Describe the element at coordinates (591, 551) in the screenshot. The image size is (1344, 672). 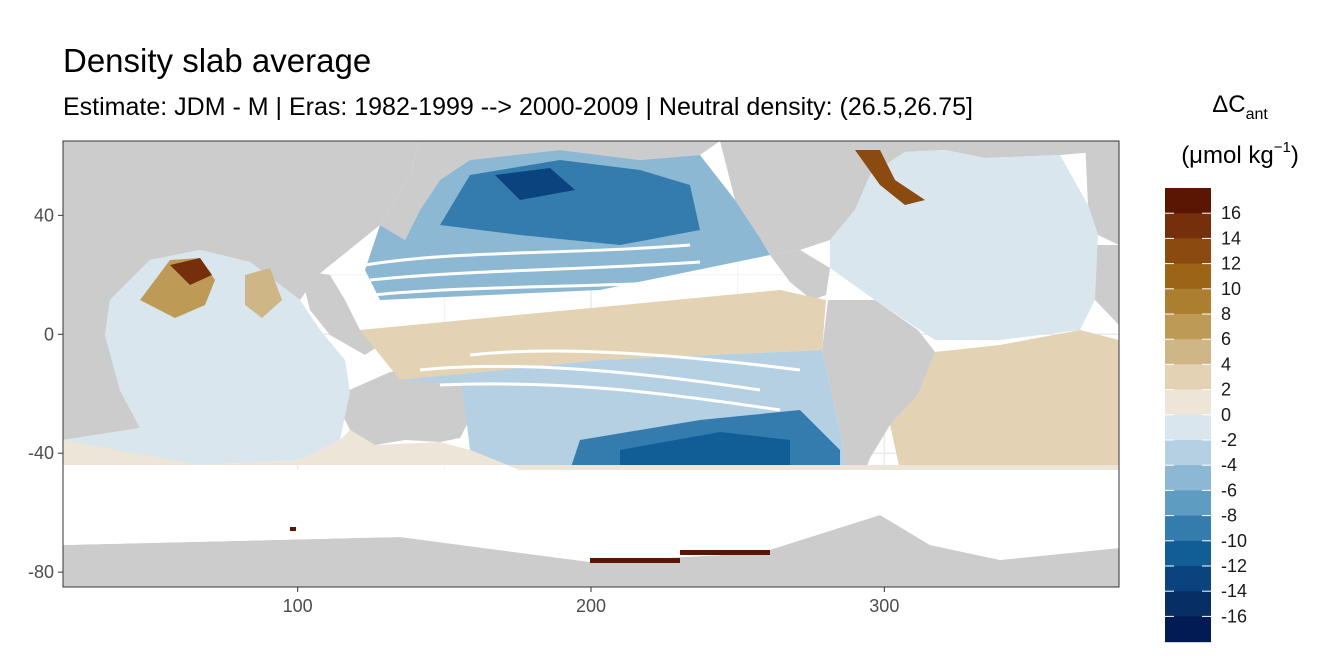
I see `land-antarctica` at that location.